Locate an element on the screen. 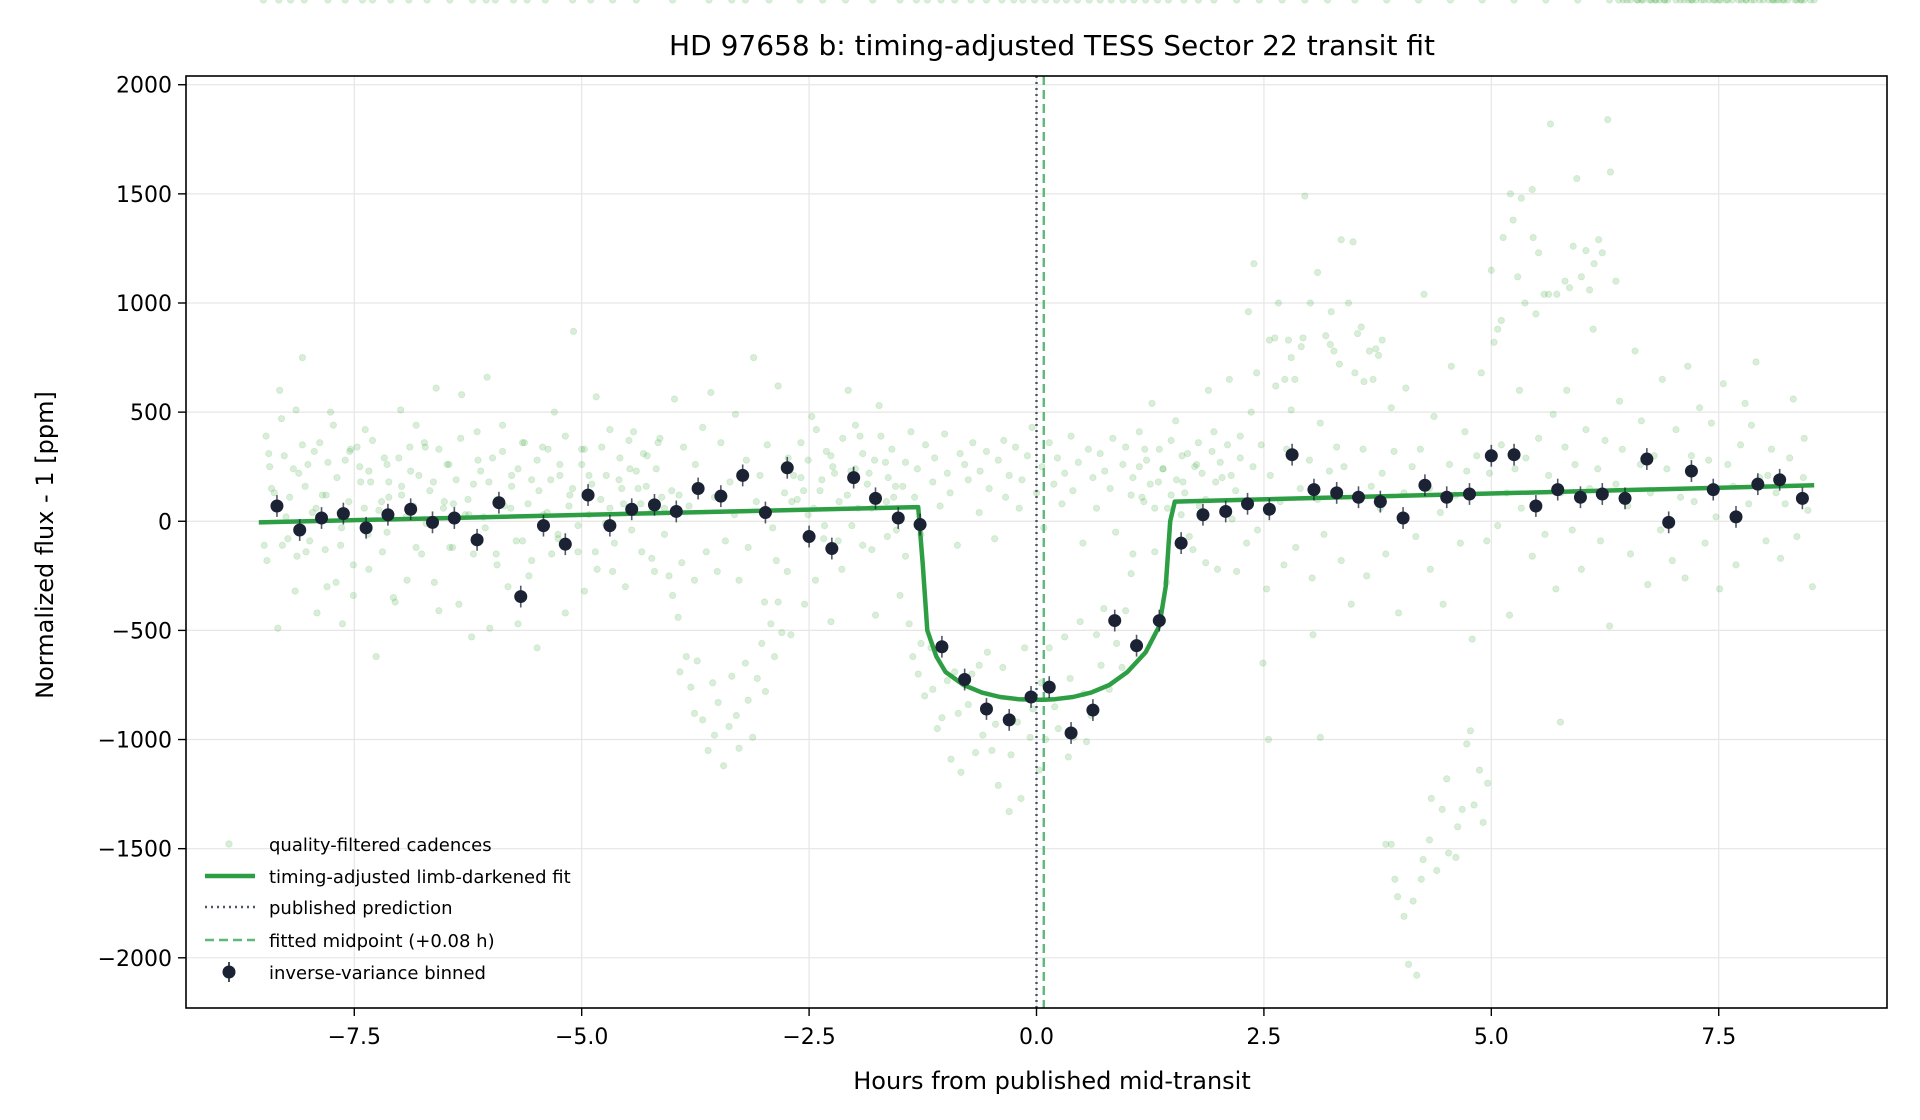 Image resolution: width=1920 pixels, height=1120 pixels. y-tick-label: 500 is located at coordinates (151, 413).